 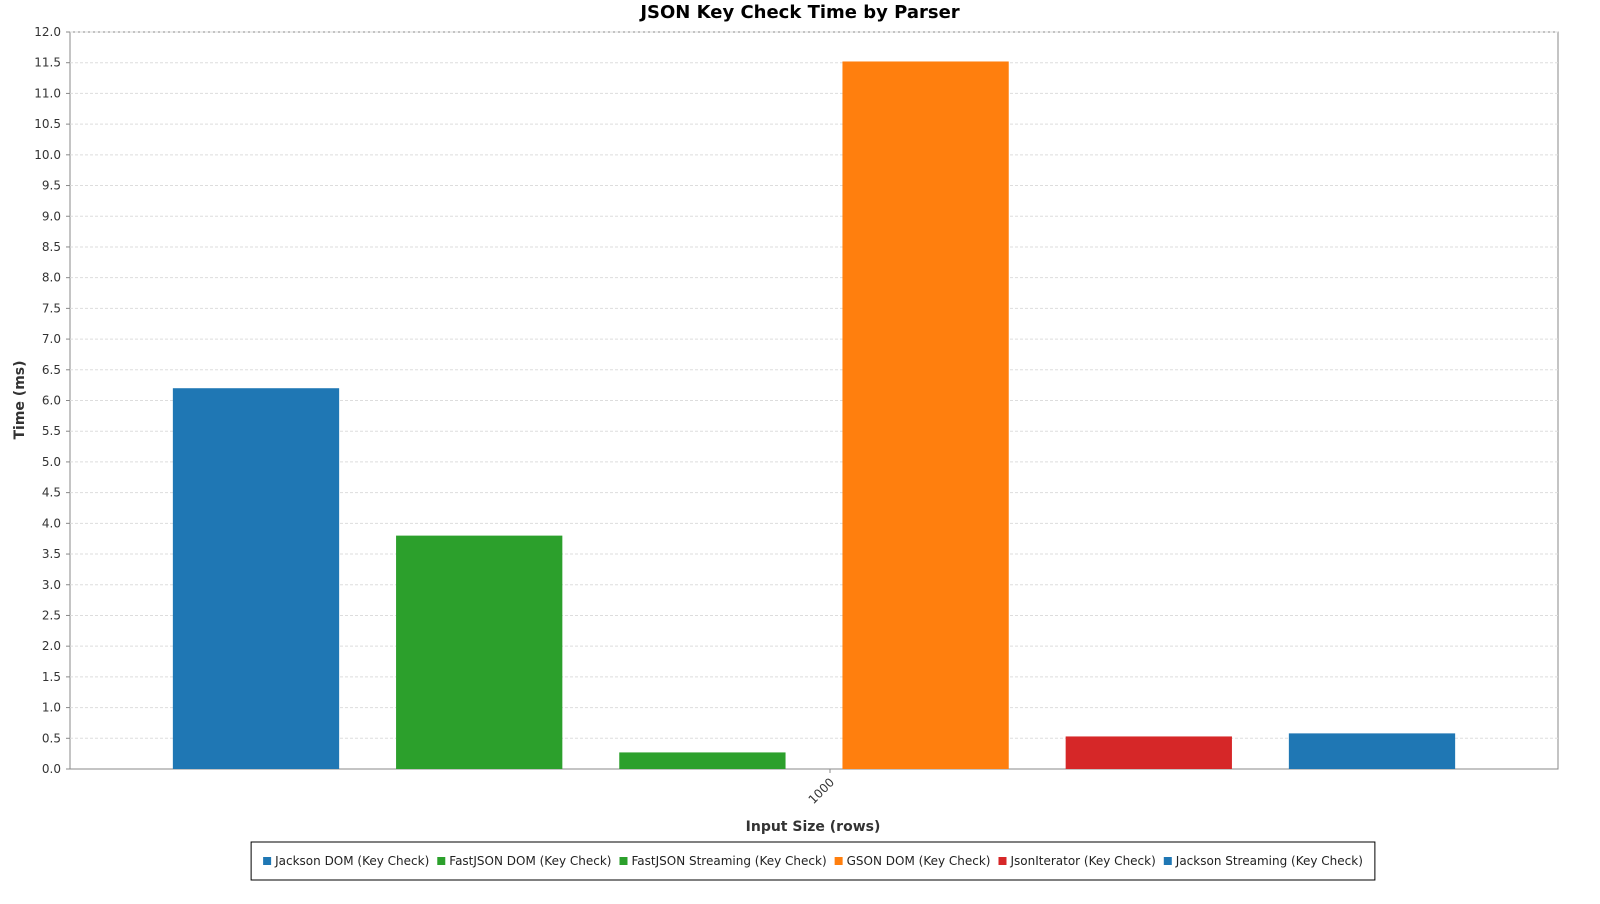 I want to click on legend-label: FastJSON Streaming (Key Check), so click(x=728, y=861).